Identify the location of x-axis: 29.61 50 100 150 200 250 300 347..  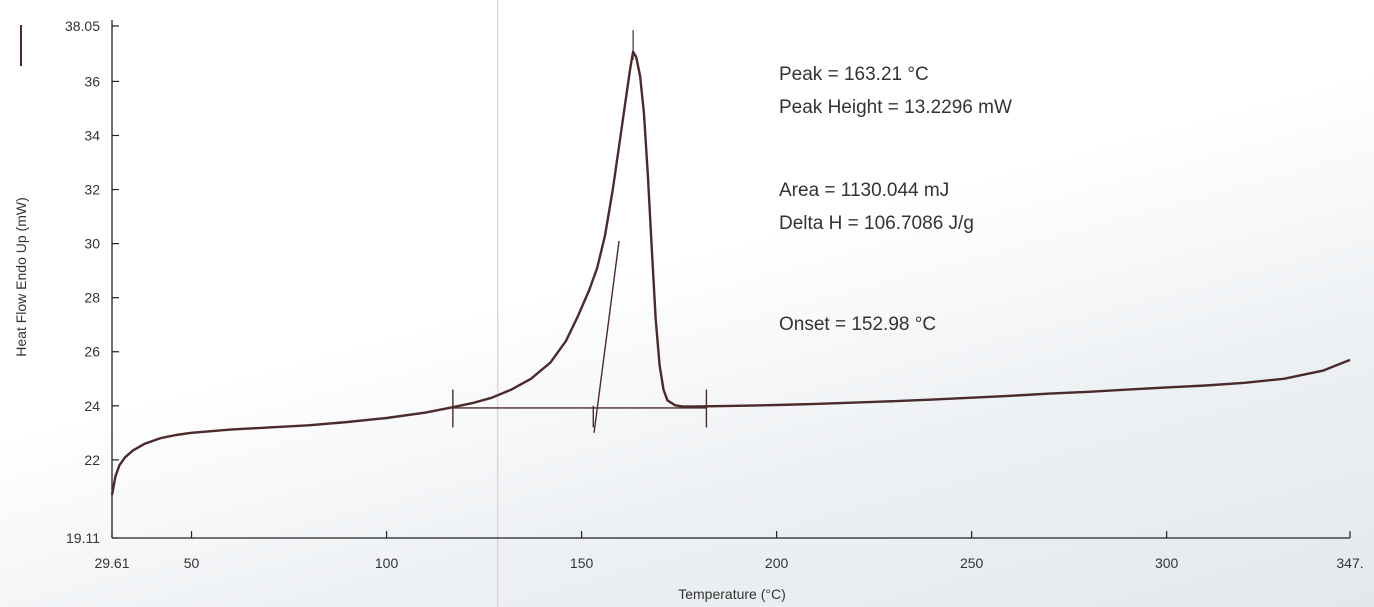
(729, 551).